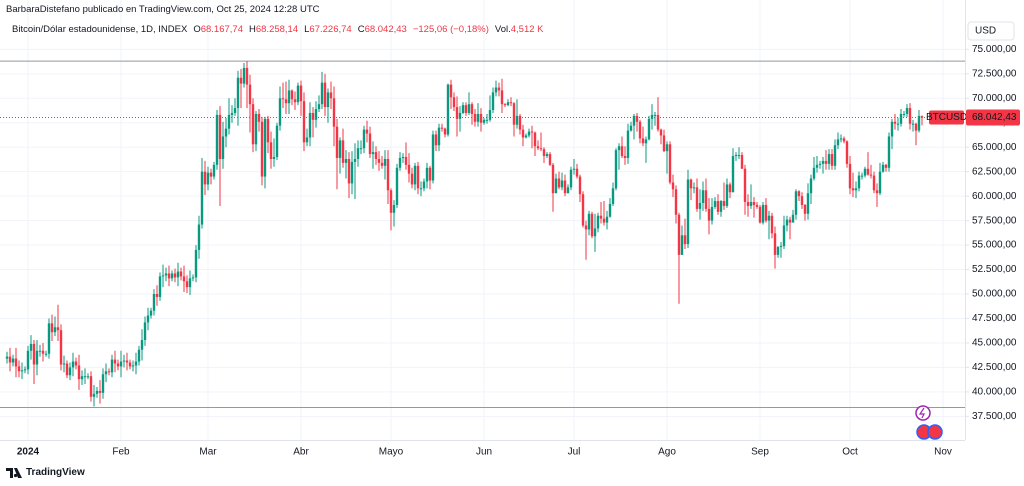 The height and width of the screenshot is (486, 1024). Describe the element at coordinates (994, 392) in the screenshot. I see `y-tick-label: 40.000,00` at that location.